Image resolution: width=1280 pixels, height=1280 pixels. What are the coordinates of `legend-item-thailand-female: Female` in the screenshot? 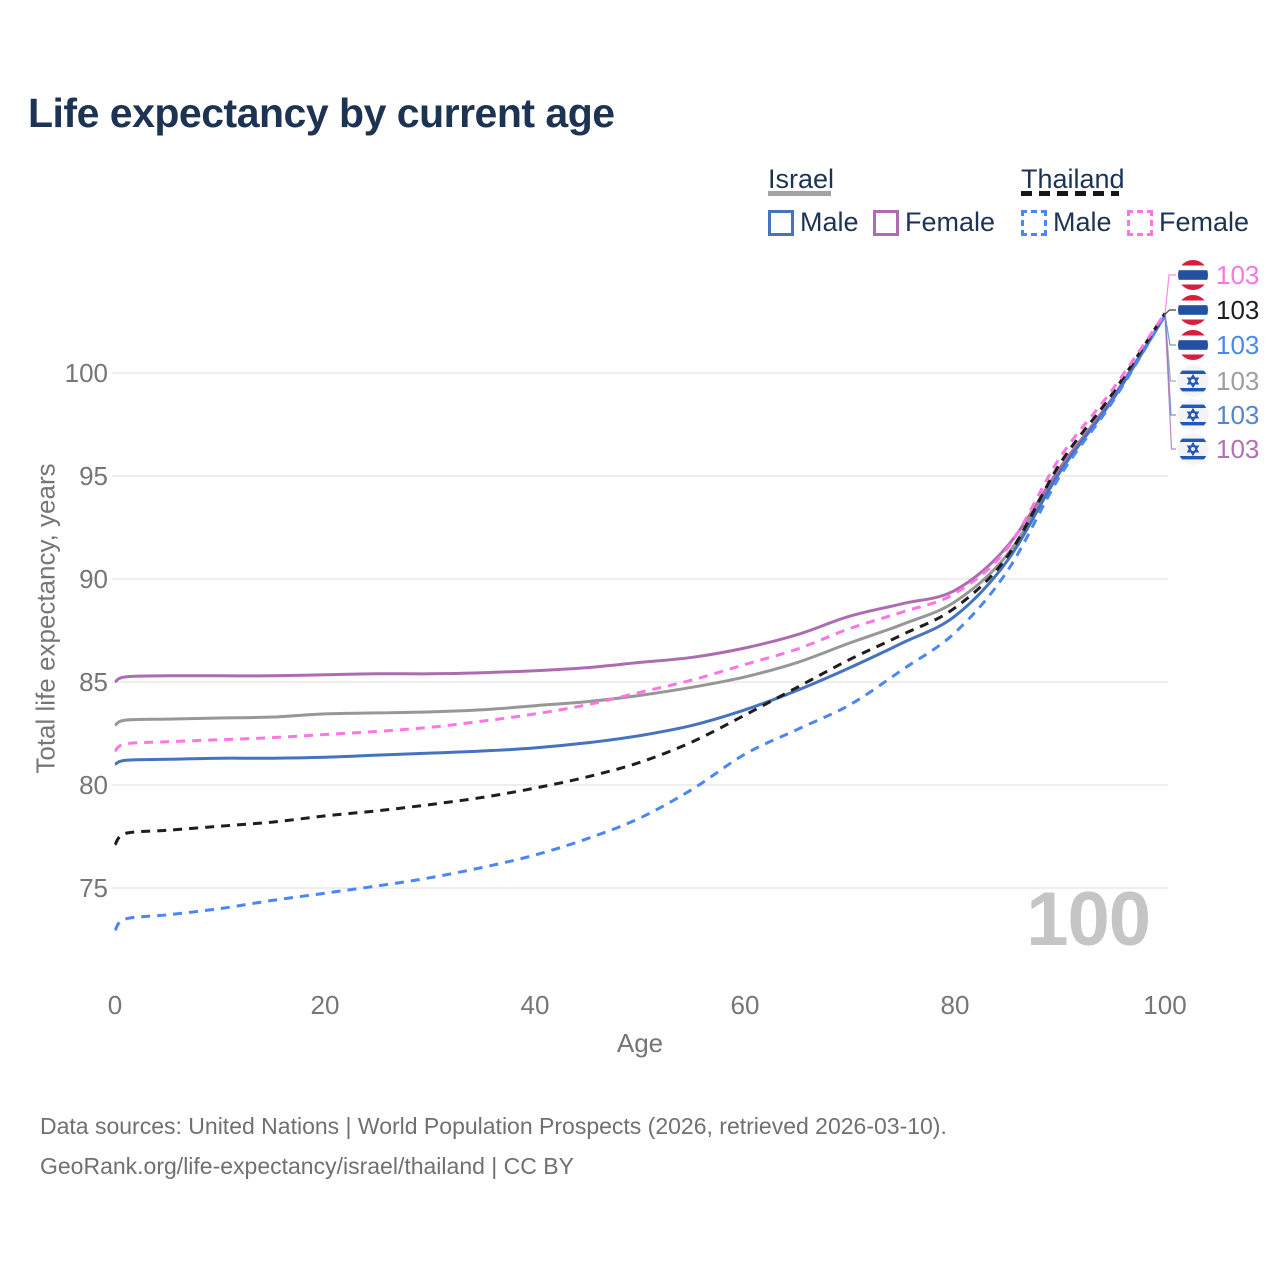 It's located at (1188, 222).